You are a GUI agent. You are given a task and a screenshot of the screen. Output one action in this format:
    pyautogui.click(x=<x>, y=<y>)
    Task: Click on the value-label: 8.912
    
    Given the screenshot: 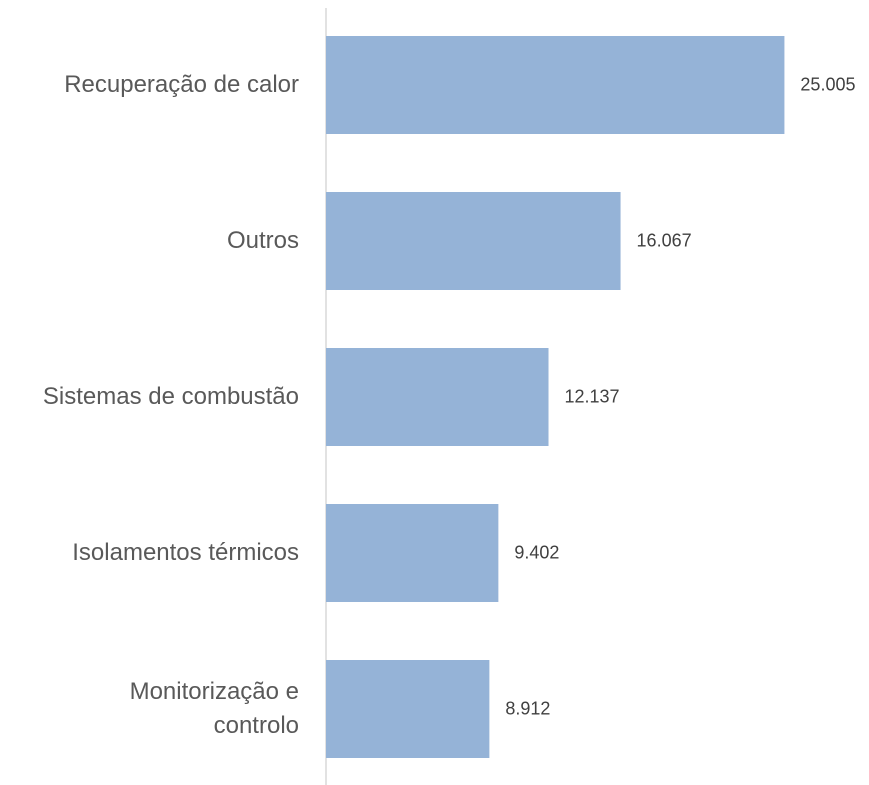 What is the action you would take?
    pyautogui.click(x=528, y=708)
    